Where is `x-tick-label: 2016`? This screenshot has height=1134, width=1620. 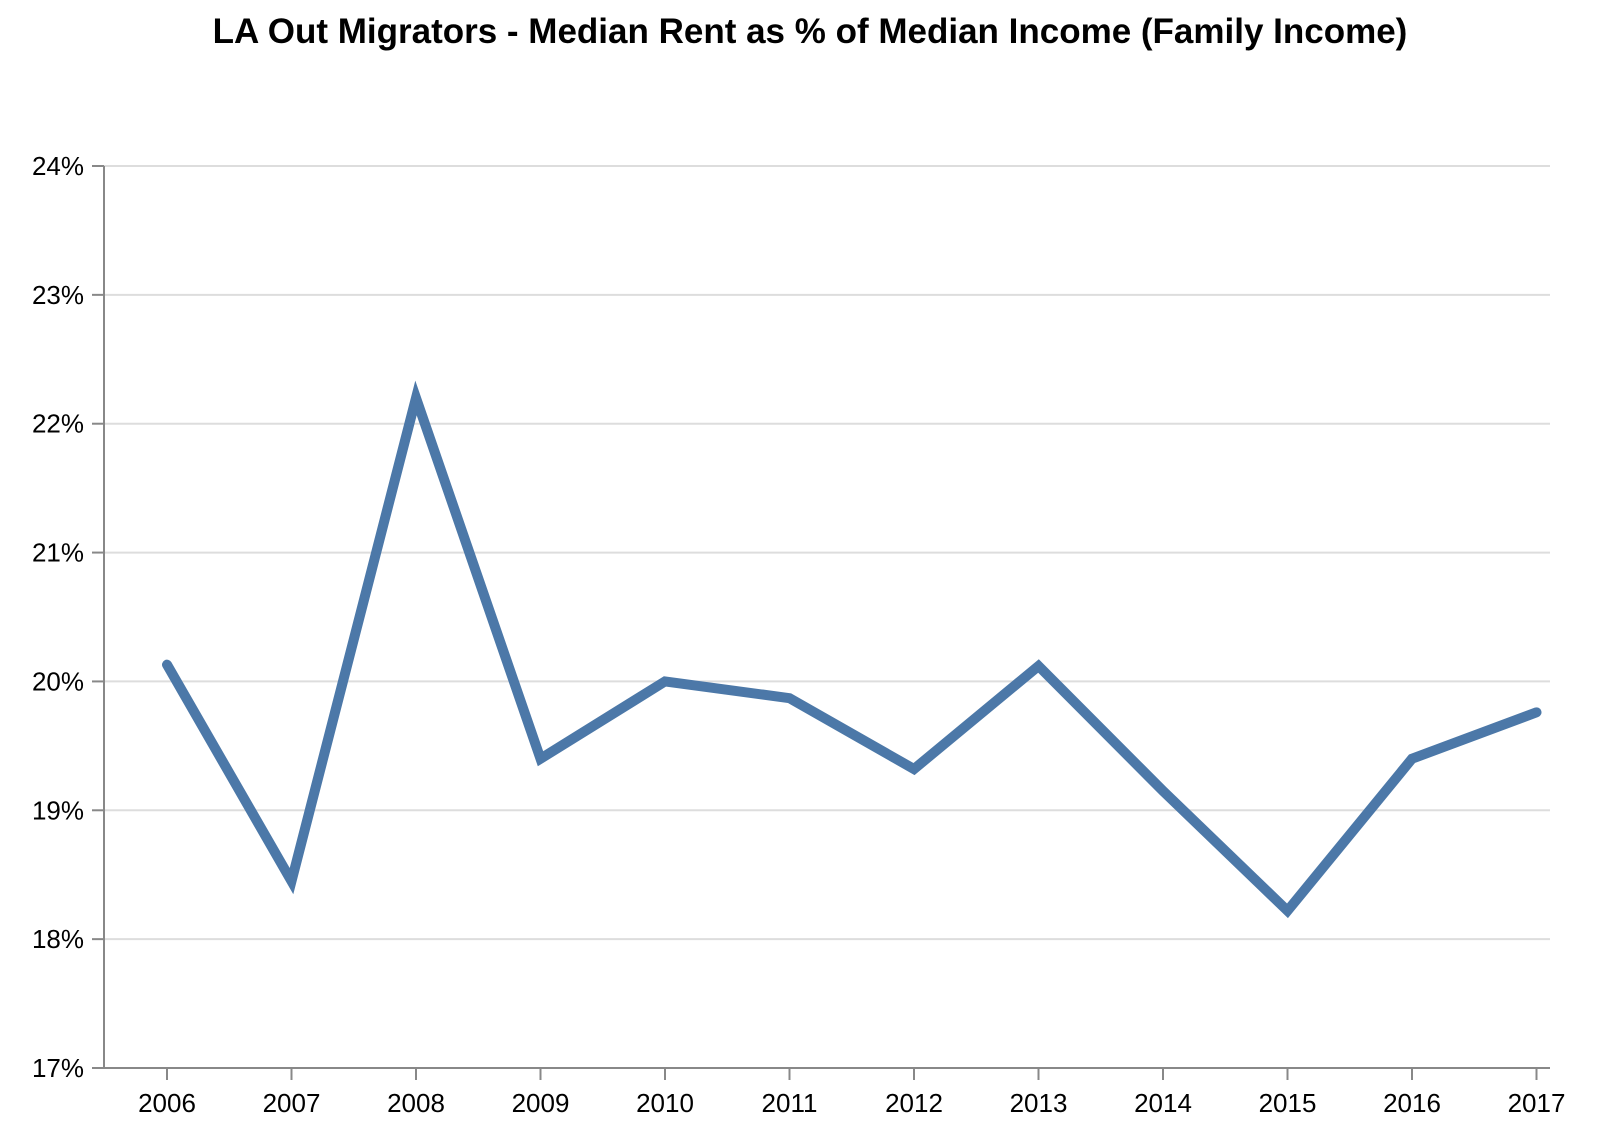 x-tick-label: 2016 is located at coordinates (1412, 1103).